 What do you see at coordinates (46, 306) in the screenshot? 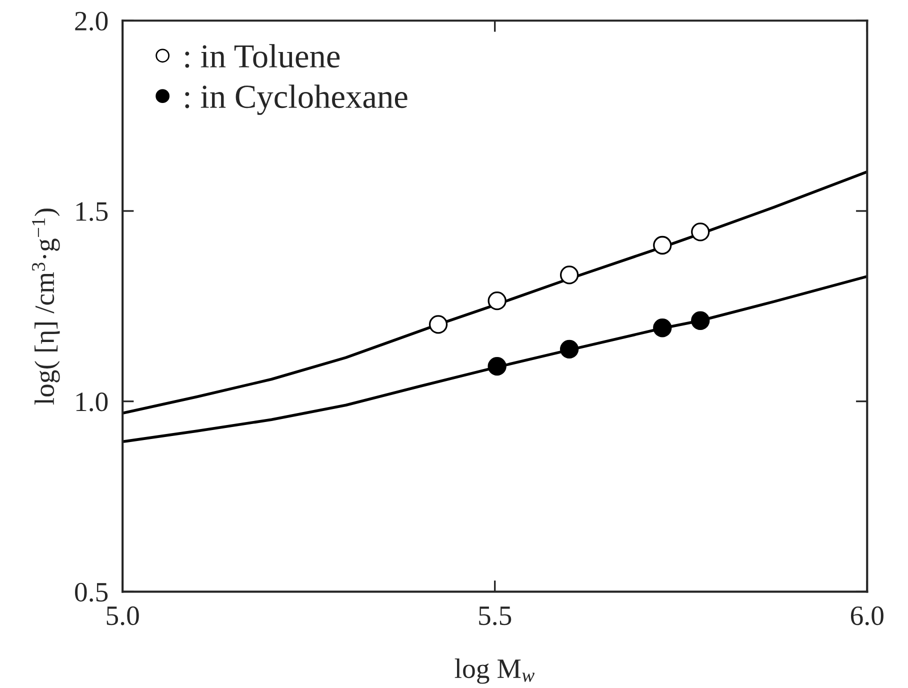
I see `y-axis-title: log( [η] /cm$^{3}$·g$^{−1}$)` at bounding box center [46, 306].